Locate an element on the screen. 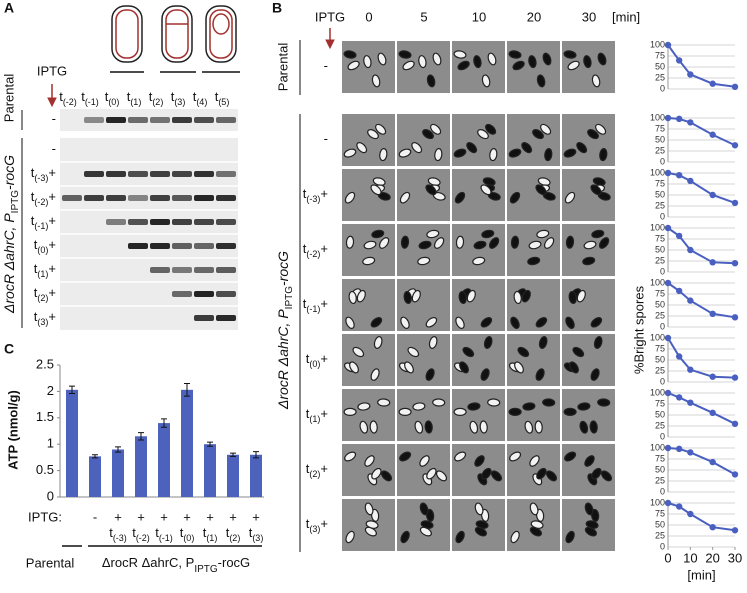 This screenshot has height=593, width=747. label: t(2)+ is located at coordinates (45, 294).